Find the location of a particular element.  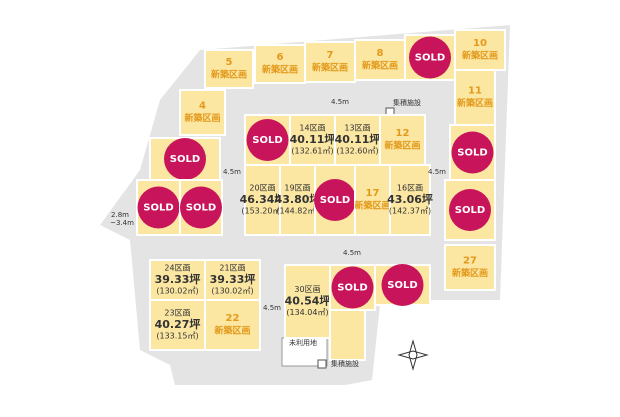

lot-sqm: (132.60㎡) is located at coordinates (357, 151).